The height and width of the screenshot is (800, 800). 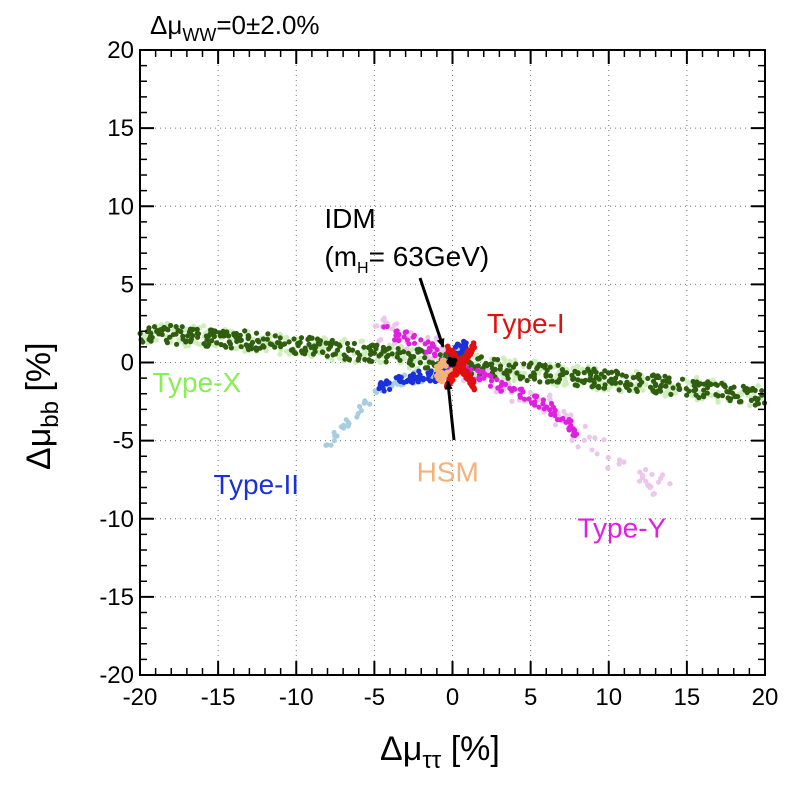 What do you see at coordinates (349, 218) in the screenshot?
I see `idm-label: IDM` at bounding box center [349, 218].